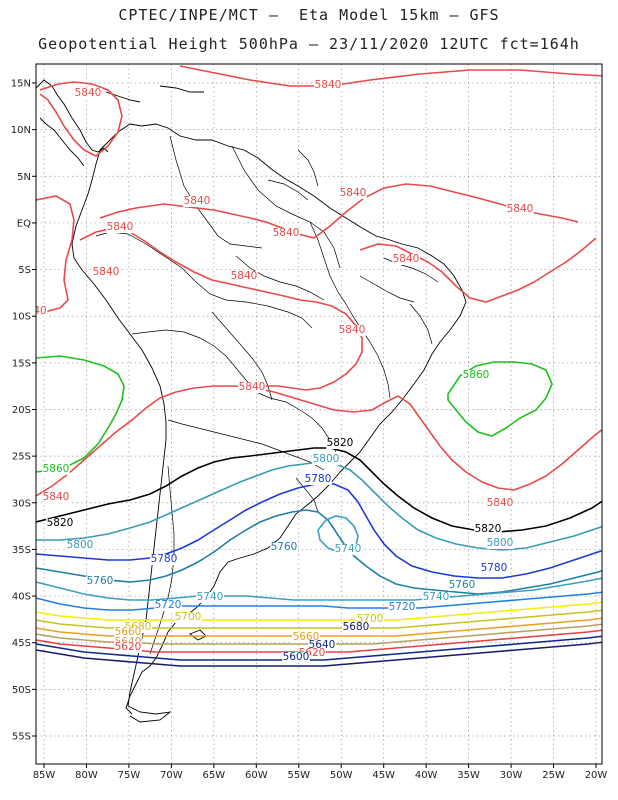  Describe the element at coordinates (21, 363) in the screenshot. I see `lat-tick-label: 15S` at that location.